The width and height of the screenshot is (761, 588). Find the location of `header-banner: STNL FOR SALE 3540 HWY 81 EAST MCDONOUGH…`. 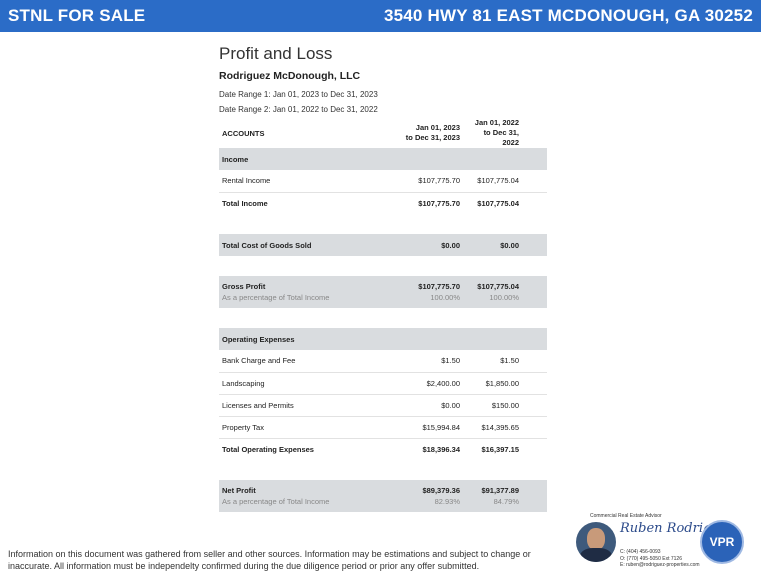

header-banner: STNL FOR SALE 3540 HWY 81 EAST MCDONOUGH… is located at coordinates (380, 16).